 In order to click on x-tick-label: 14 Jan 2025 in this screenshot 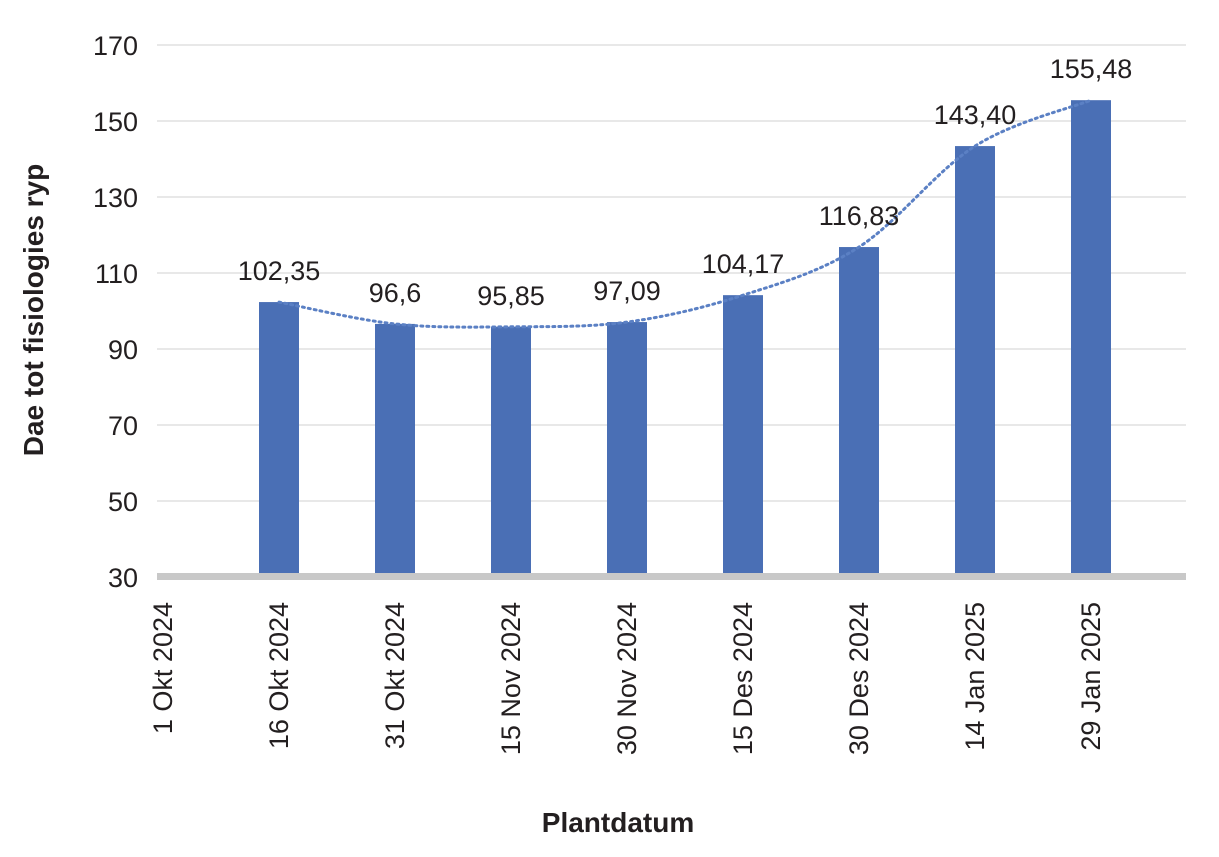, I will do `click(975, 676)`.